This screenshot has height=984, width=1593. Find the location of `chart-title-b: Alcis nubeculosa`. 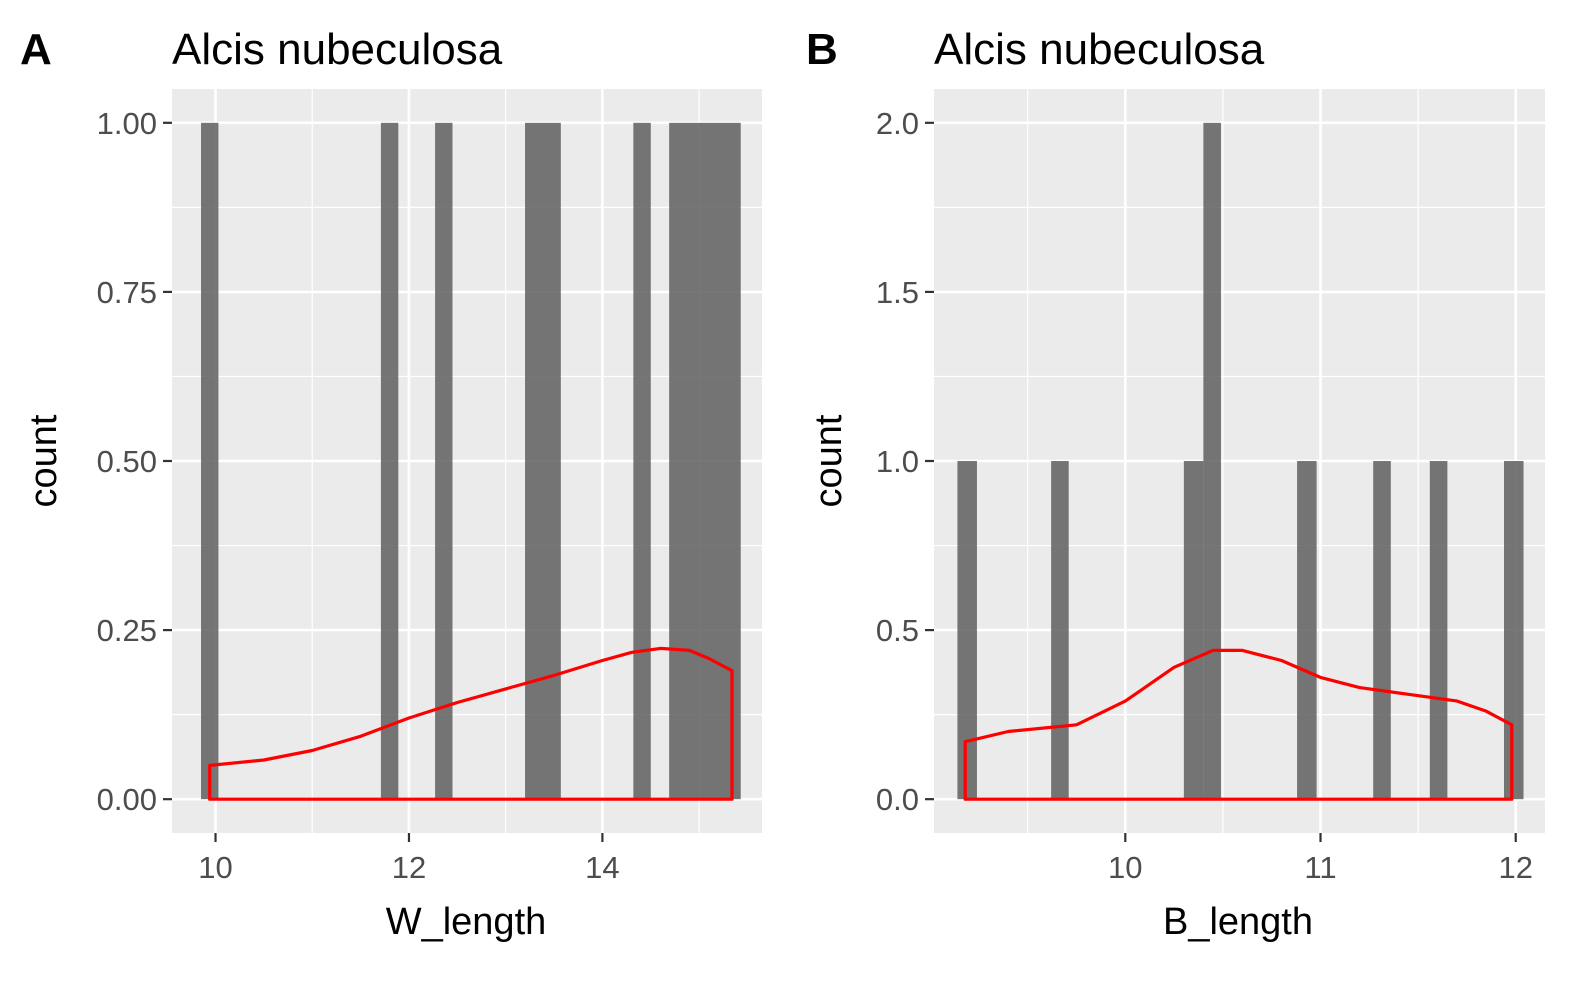

chart-title-b: Alcis nubeculosa is located at coordinates (1099, 49).